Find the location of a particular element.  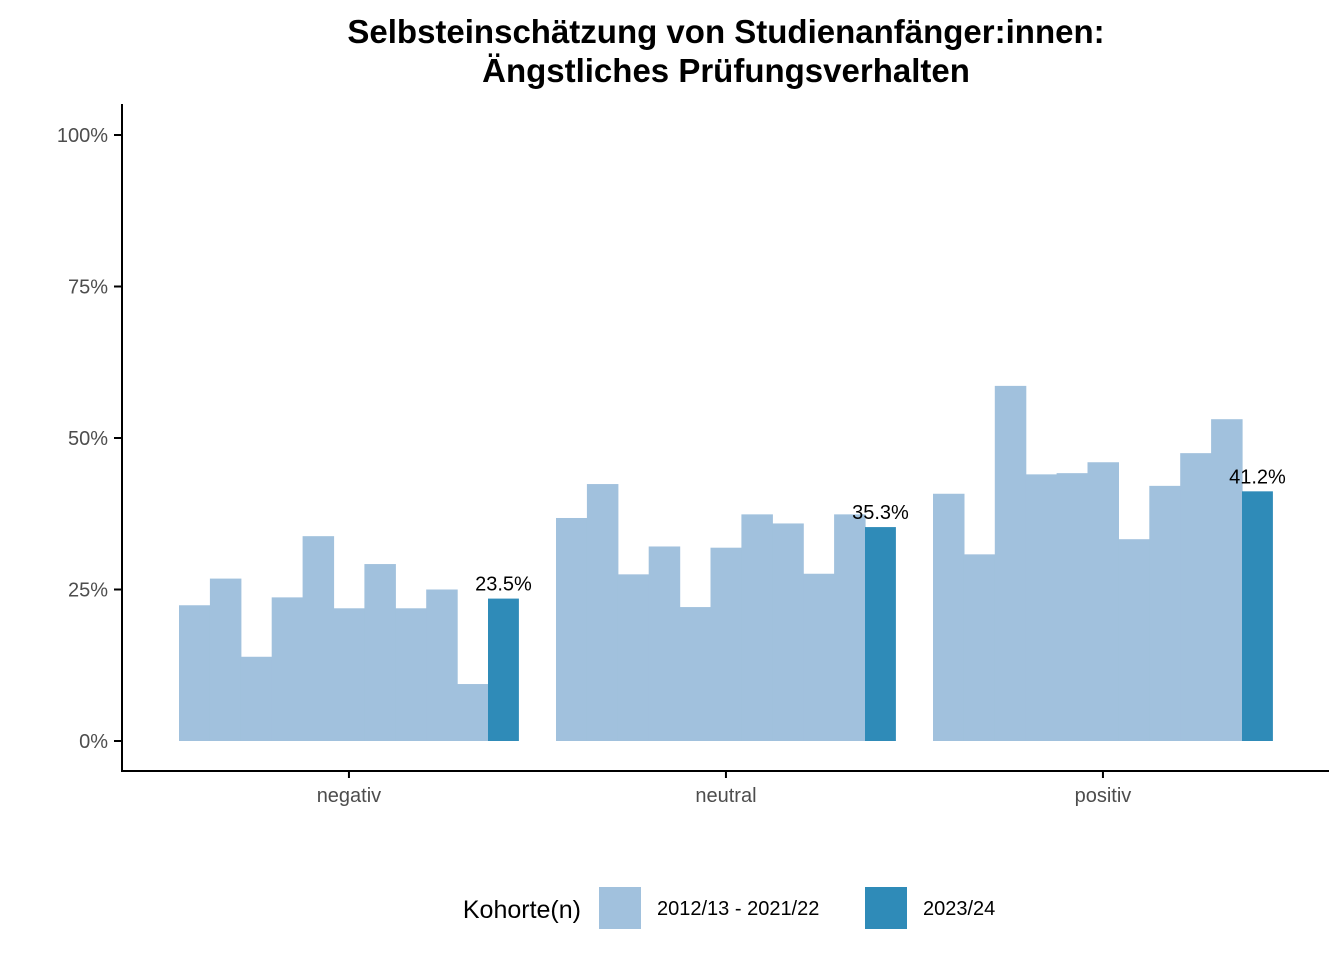

legend-label-2023-24: 2023/24 is located at coordinates (959, 909).